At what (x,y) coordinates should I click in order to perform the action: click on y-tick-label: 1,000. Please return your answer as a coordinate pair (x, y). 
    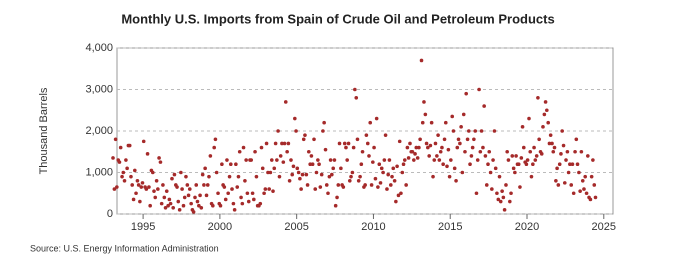
    Looking at the image, I should click on (99, 172).